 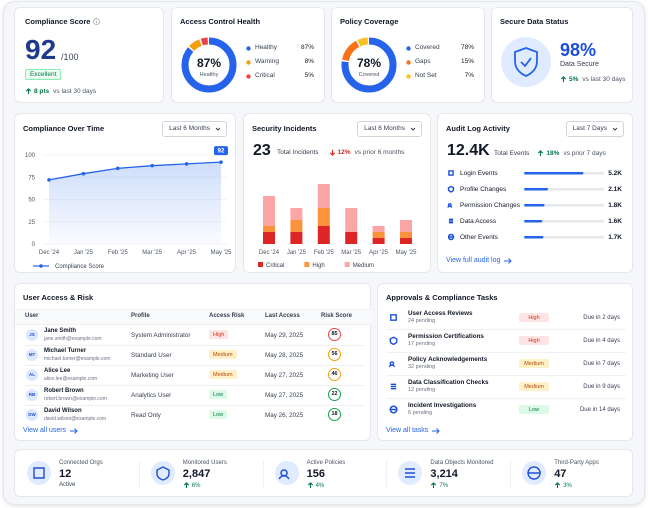 What do you see at coordinates (526, 62) in the screenshot?
I see `shield-outline` at bounding box center [526, 62].